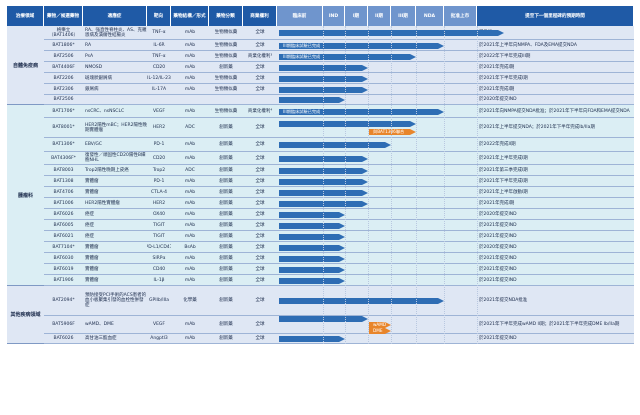  I want to click on table-row: BAT1308 實體瘤 PD-1 mAb 創新藥 全球 於2021年下半年完成I期, so click(320, 181).